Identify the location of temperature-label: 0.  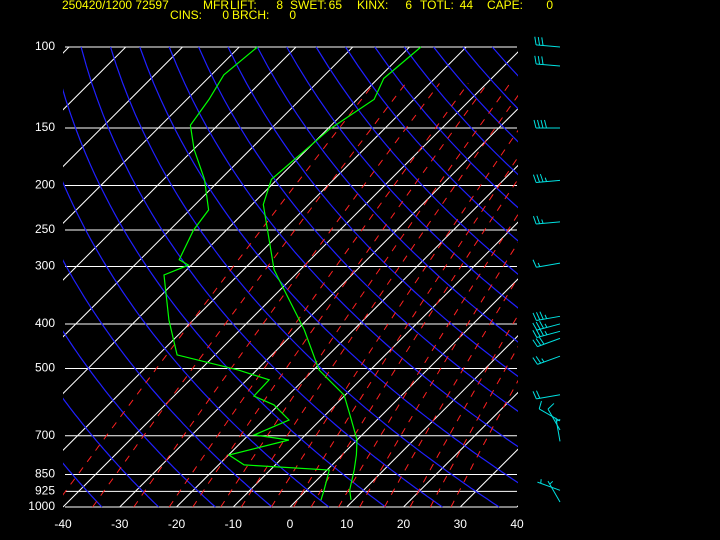
(290, 524).